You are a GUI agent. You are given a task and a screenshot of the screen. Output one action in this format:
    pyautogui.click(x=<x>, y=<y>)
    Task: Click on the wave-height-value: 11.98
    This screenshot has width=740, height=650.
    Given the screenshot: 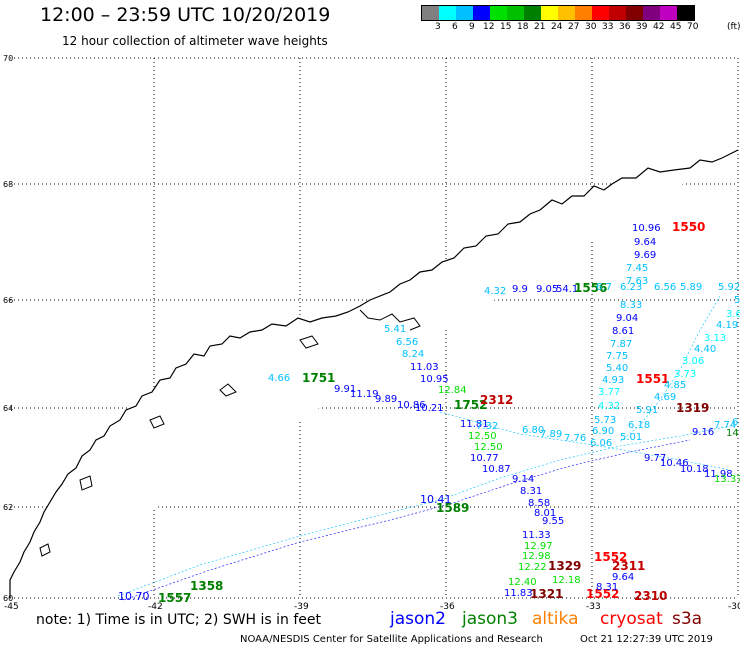 What is the action you would take?
    pyautogui.click(x=718, y=474)
    